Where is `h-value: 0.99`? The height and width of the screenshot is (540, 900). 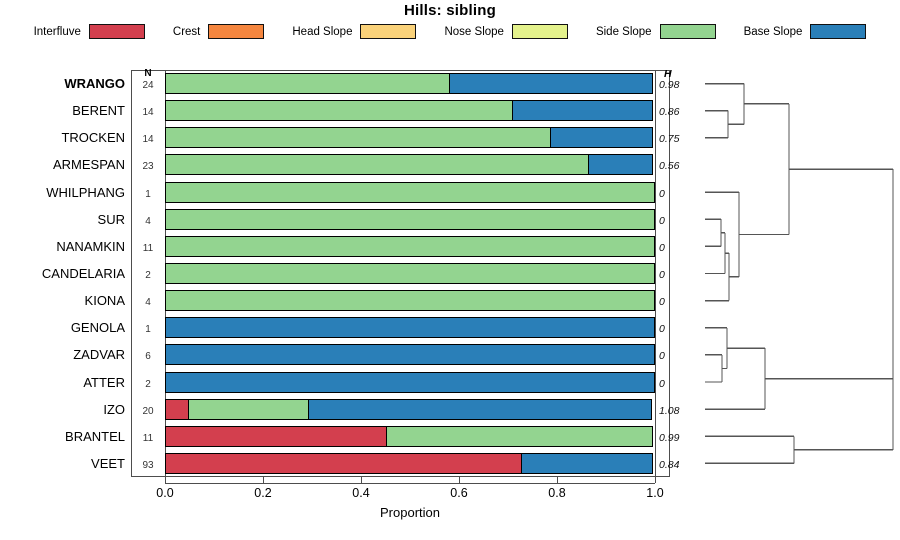 h-value: 0.99 is located at coordinates (669, 437).